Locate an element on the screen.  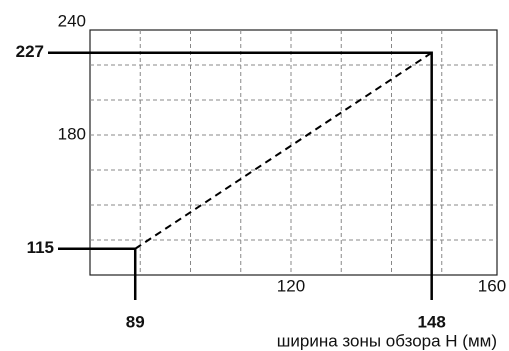
x-tick-label: 120 is located at coordinates (291, 285).